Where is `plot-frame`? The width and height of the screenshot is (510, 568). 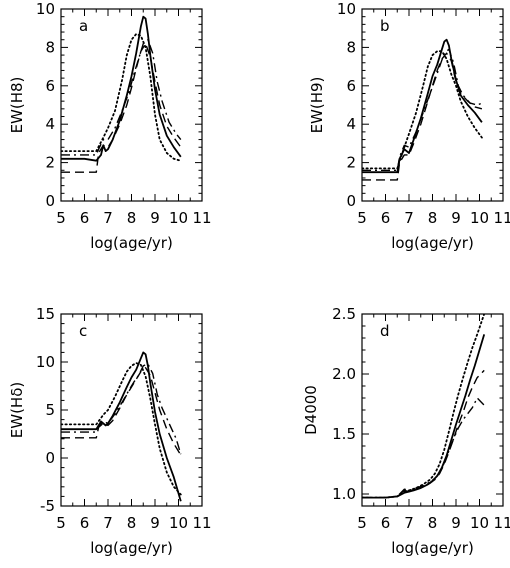
plot-frame is located at coordinates (131, 410).